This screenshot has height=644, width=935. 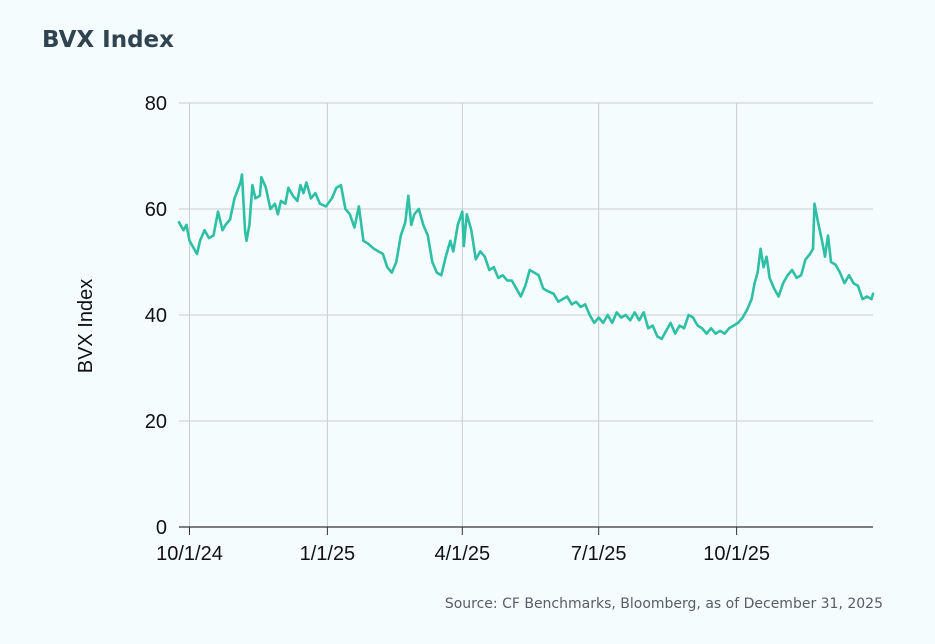 I want to click on x-tick-label: 1/1/25, so click(x=328, y=554).